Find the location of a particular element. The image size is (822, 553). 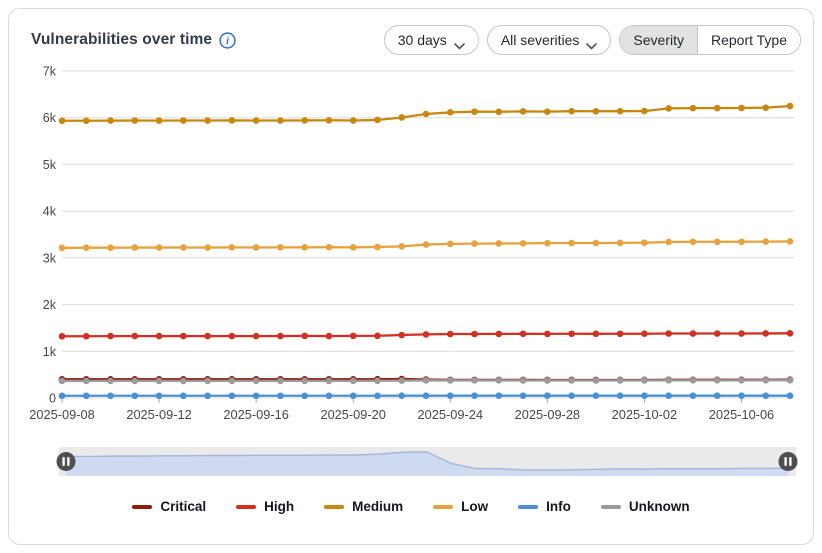

group-by-toggle: Severity Report Type is located at coordinates (710, 40).